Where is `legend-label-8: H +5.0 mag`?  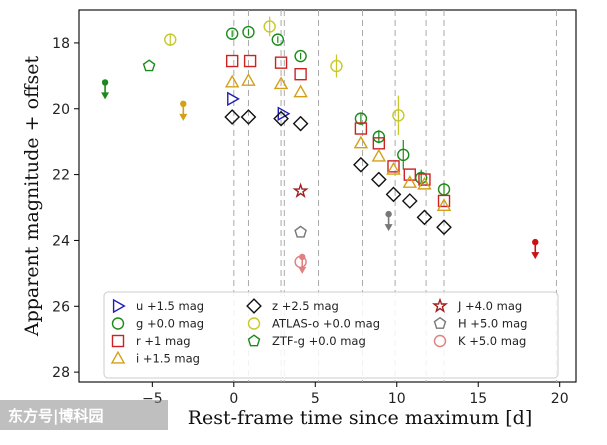
legend-label-8: H +5.0 mag is located at coordinates (492, 324).